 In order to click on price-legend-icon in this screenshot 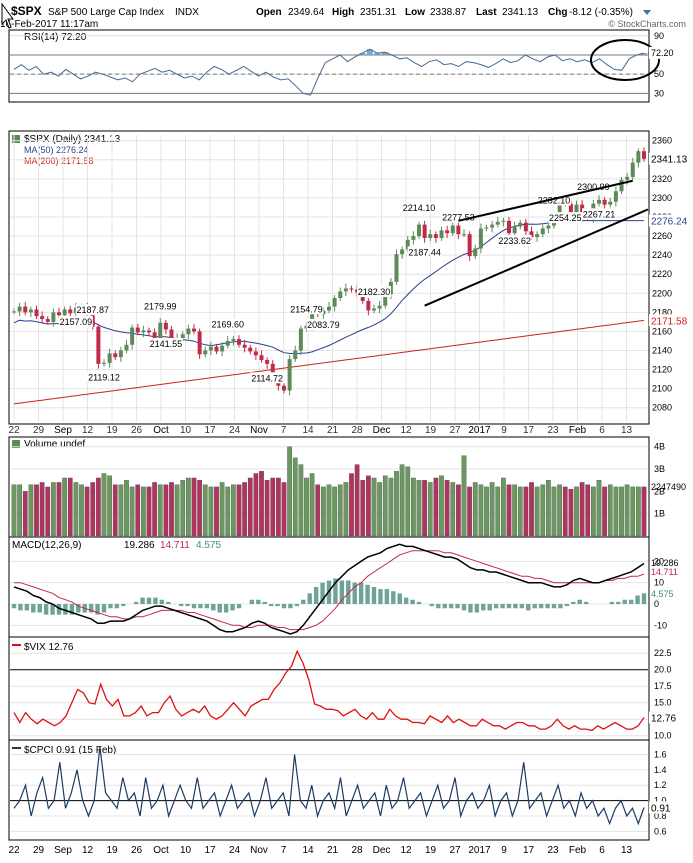, I will do `click(16, 139)`.